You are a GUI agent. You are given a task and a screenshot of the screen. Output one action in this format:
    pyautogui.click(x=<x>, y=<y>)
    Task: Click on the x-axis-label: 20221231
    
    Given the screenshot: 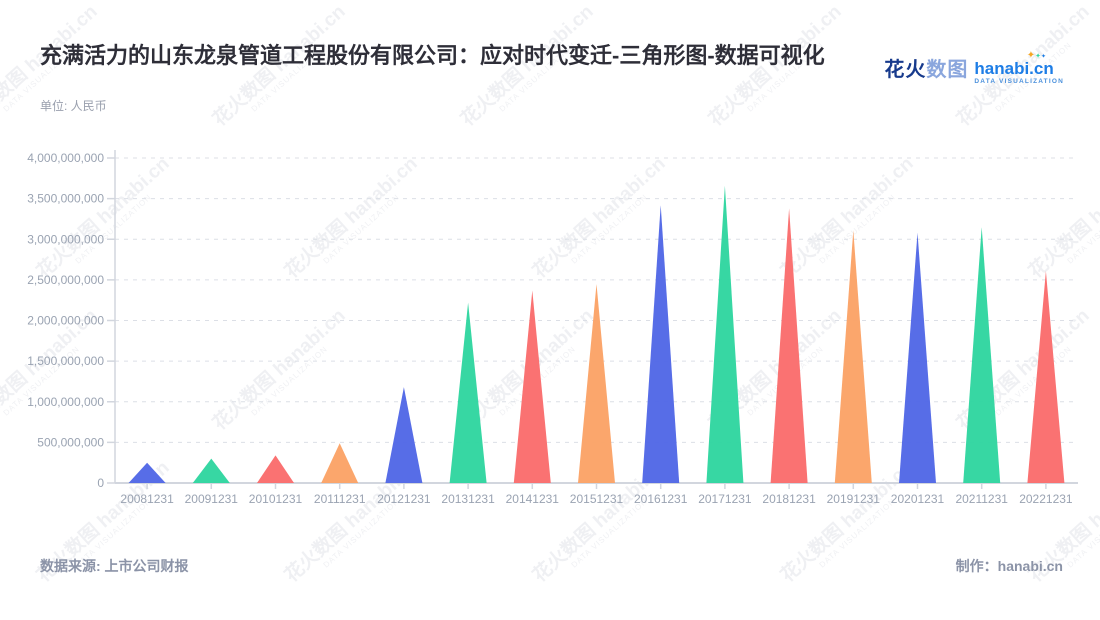 What is the action you would take?
    pyautogui.click(x=1046, y=499)
    